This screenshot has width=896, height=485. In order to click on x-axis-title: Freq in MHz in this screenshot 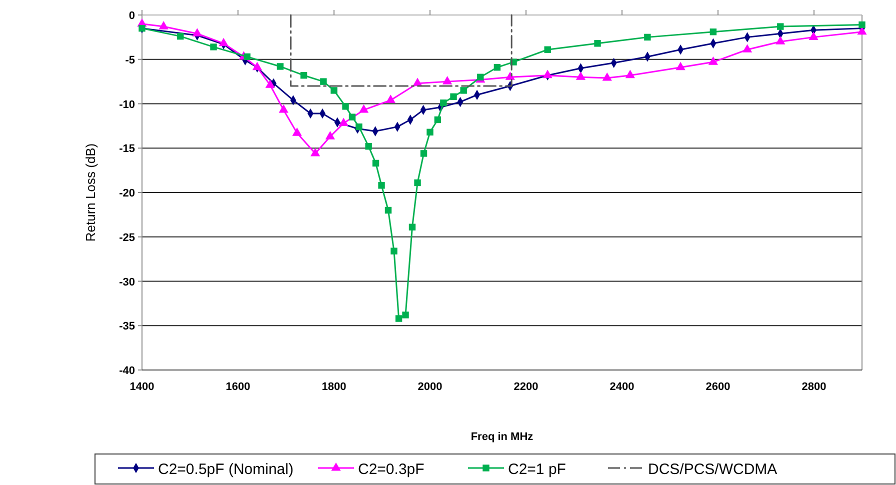, I will do `click(502, 437)`.